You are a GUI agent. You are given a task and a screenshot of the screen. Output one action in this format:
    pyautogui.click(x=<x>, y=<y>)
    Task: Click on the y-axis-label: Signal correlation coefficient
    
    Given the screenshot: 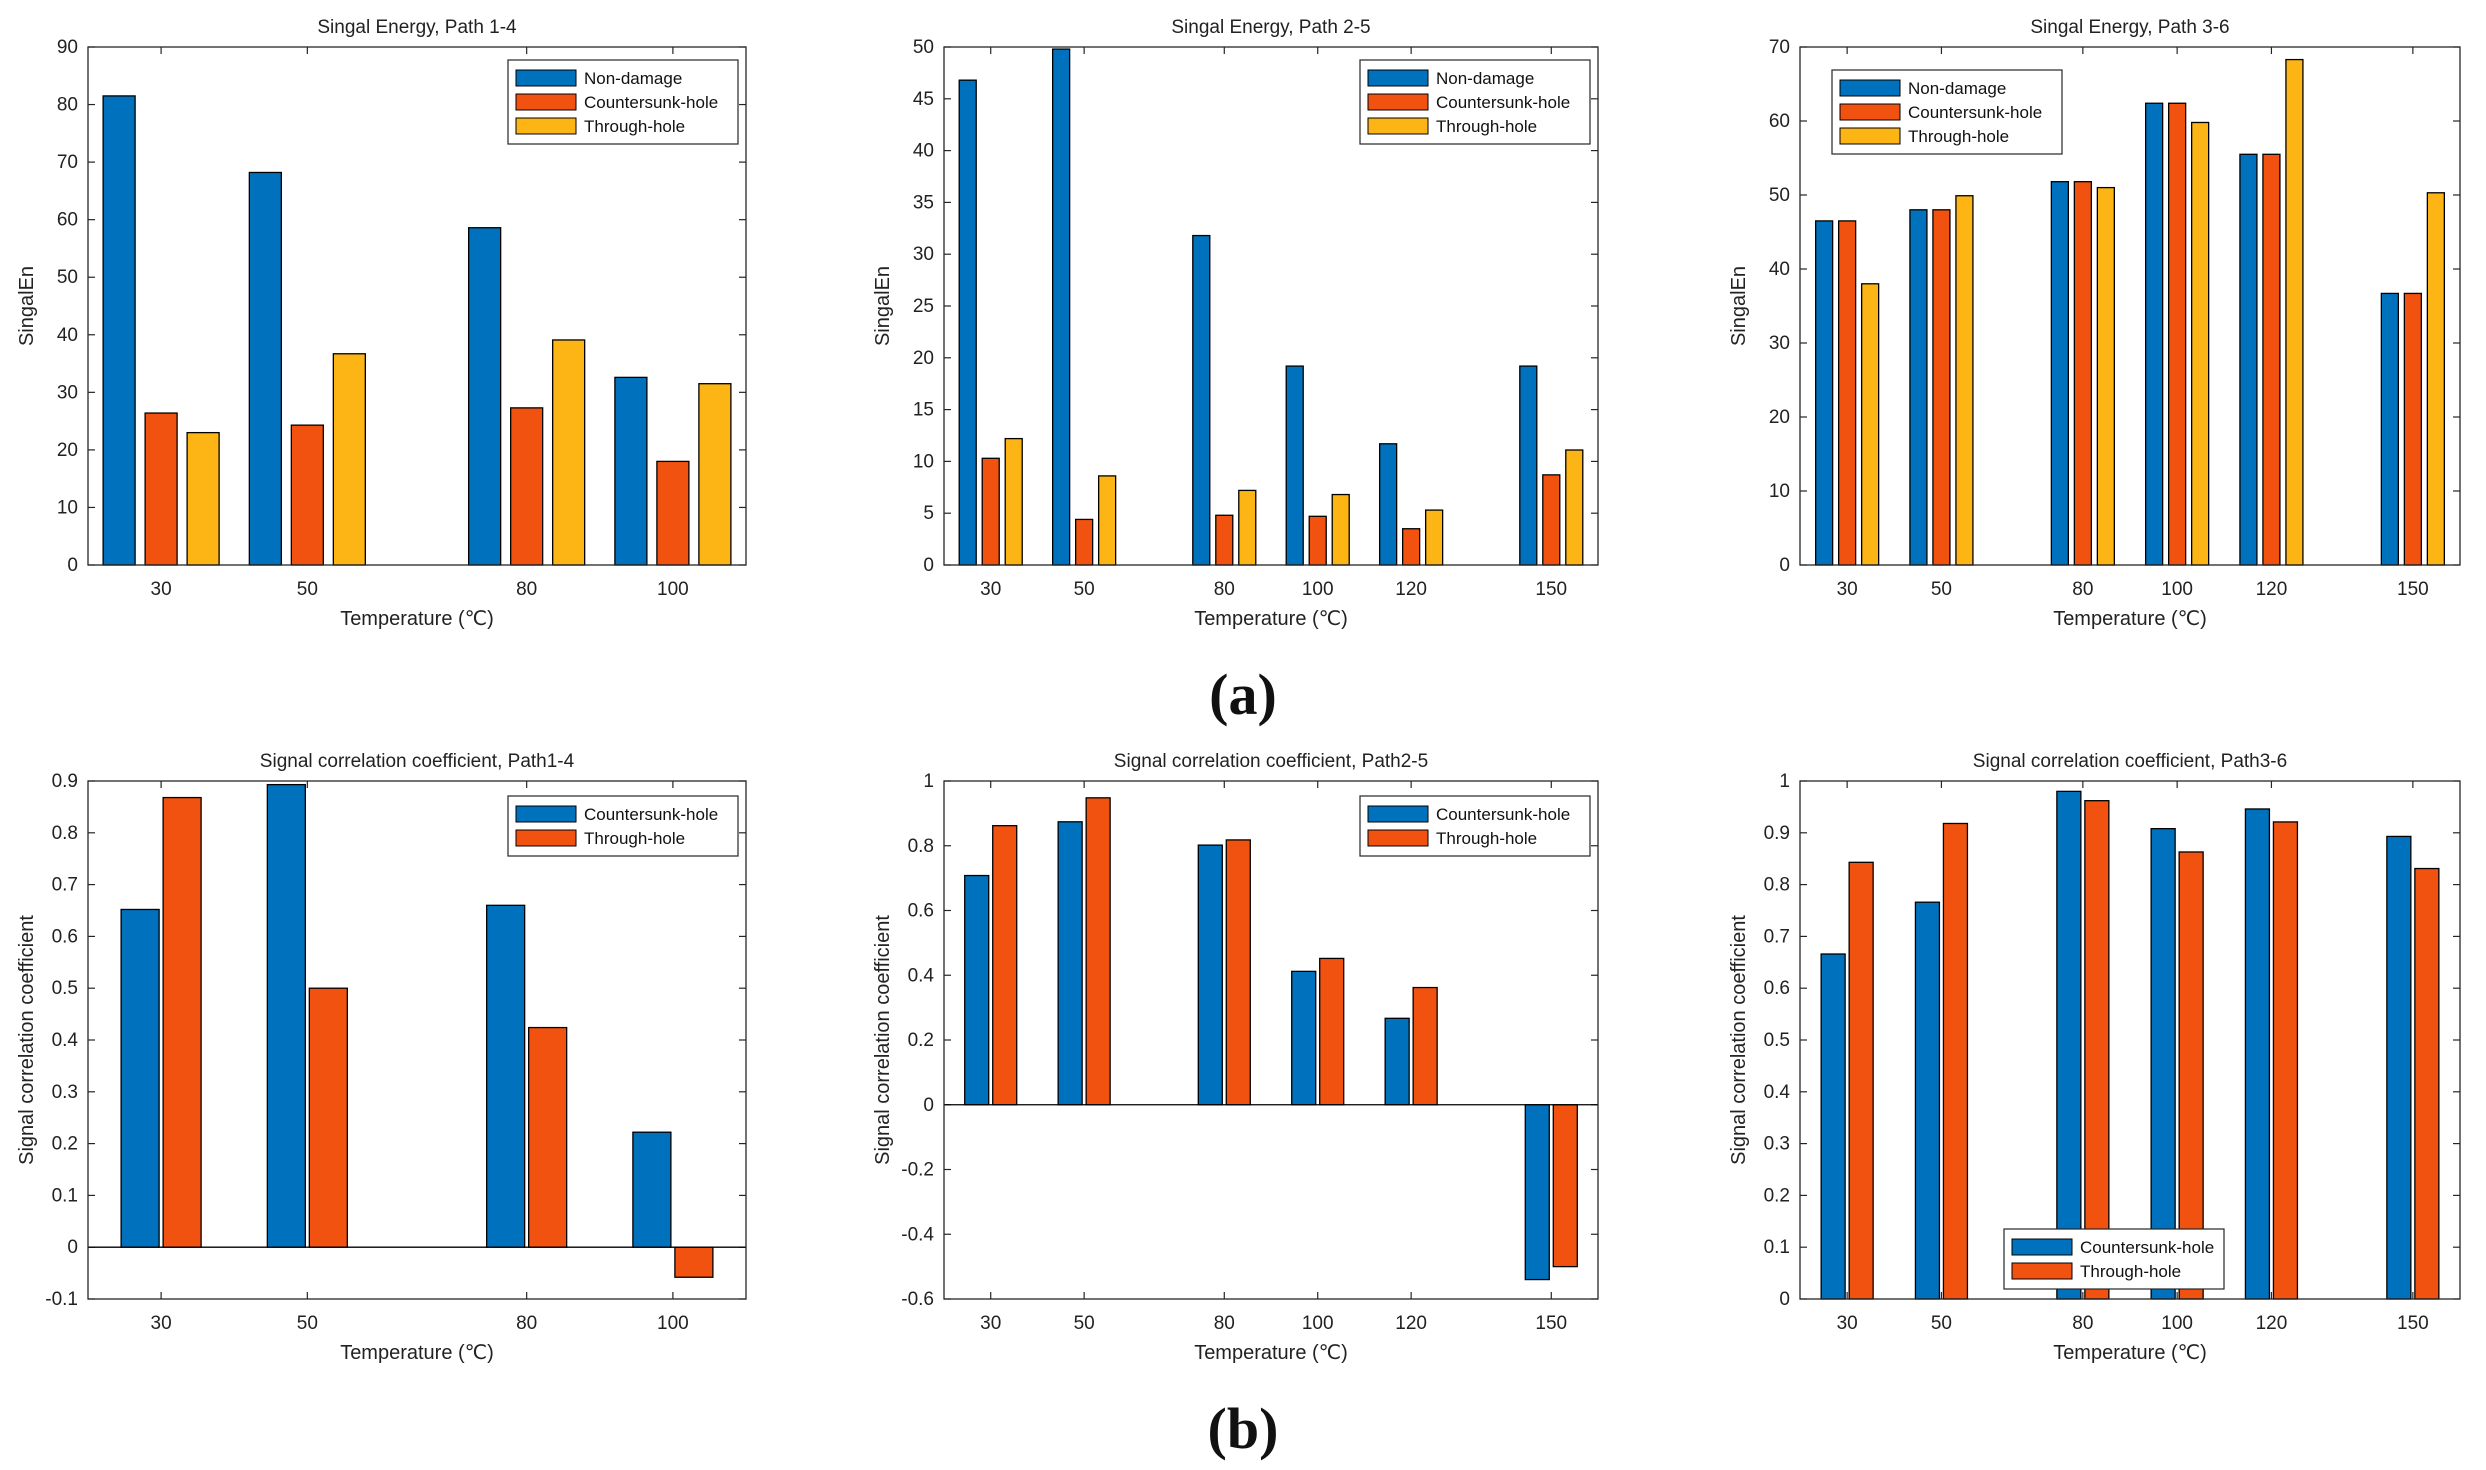 What is the action you would take?
    pyautogui.click(x=1739, y=1040)
    